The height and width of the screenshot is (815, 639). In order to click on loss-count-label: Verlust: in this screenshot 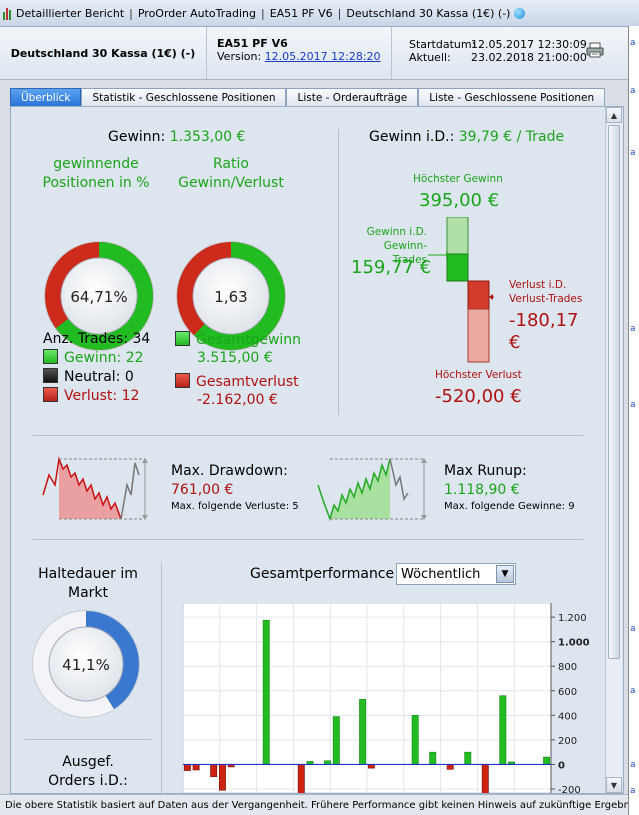, I will do `click(91, 396)`.